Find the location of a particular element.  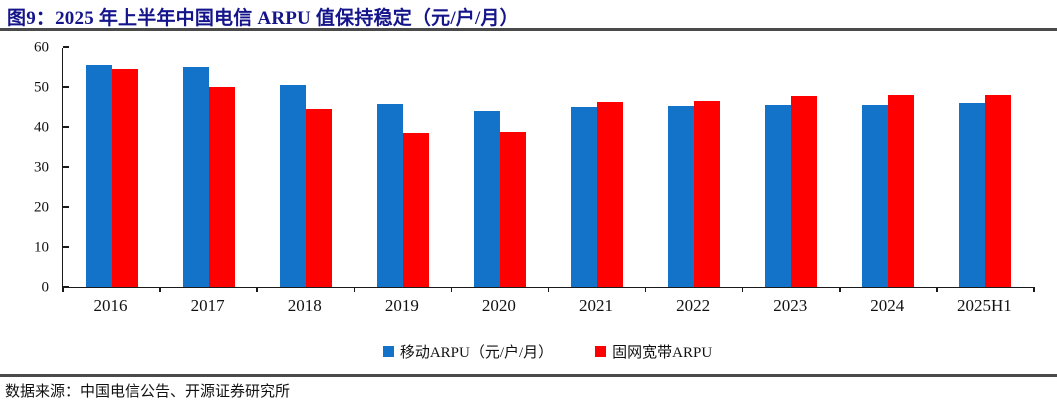

bar-series0-2019 is located at coordinates (389, 195).